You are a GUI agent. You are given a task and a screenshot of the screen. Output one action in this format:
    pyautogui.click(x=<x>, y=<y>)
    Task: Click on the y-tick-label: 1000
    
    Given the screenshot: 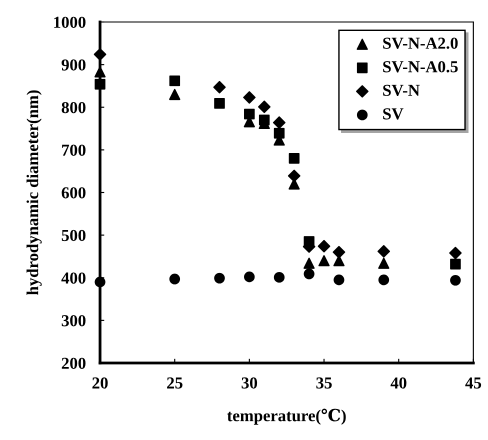 What is the action you would take?
    pyautogui.click(x=70, y=22)
    